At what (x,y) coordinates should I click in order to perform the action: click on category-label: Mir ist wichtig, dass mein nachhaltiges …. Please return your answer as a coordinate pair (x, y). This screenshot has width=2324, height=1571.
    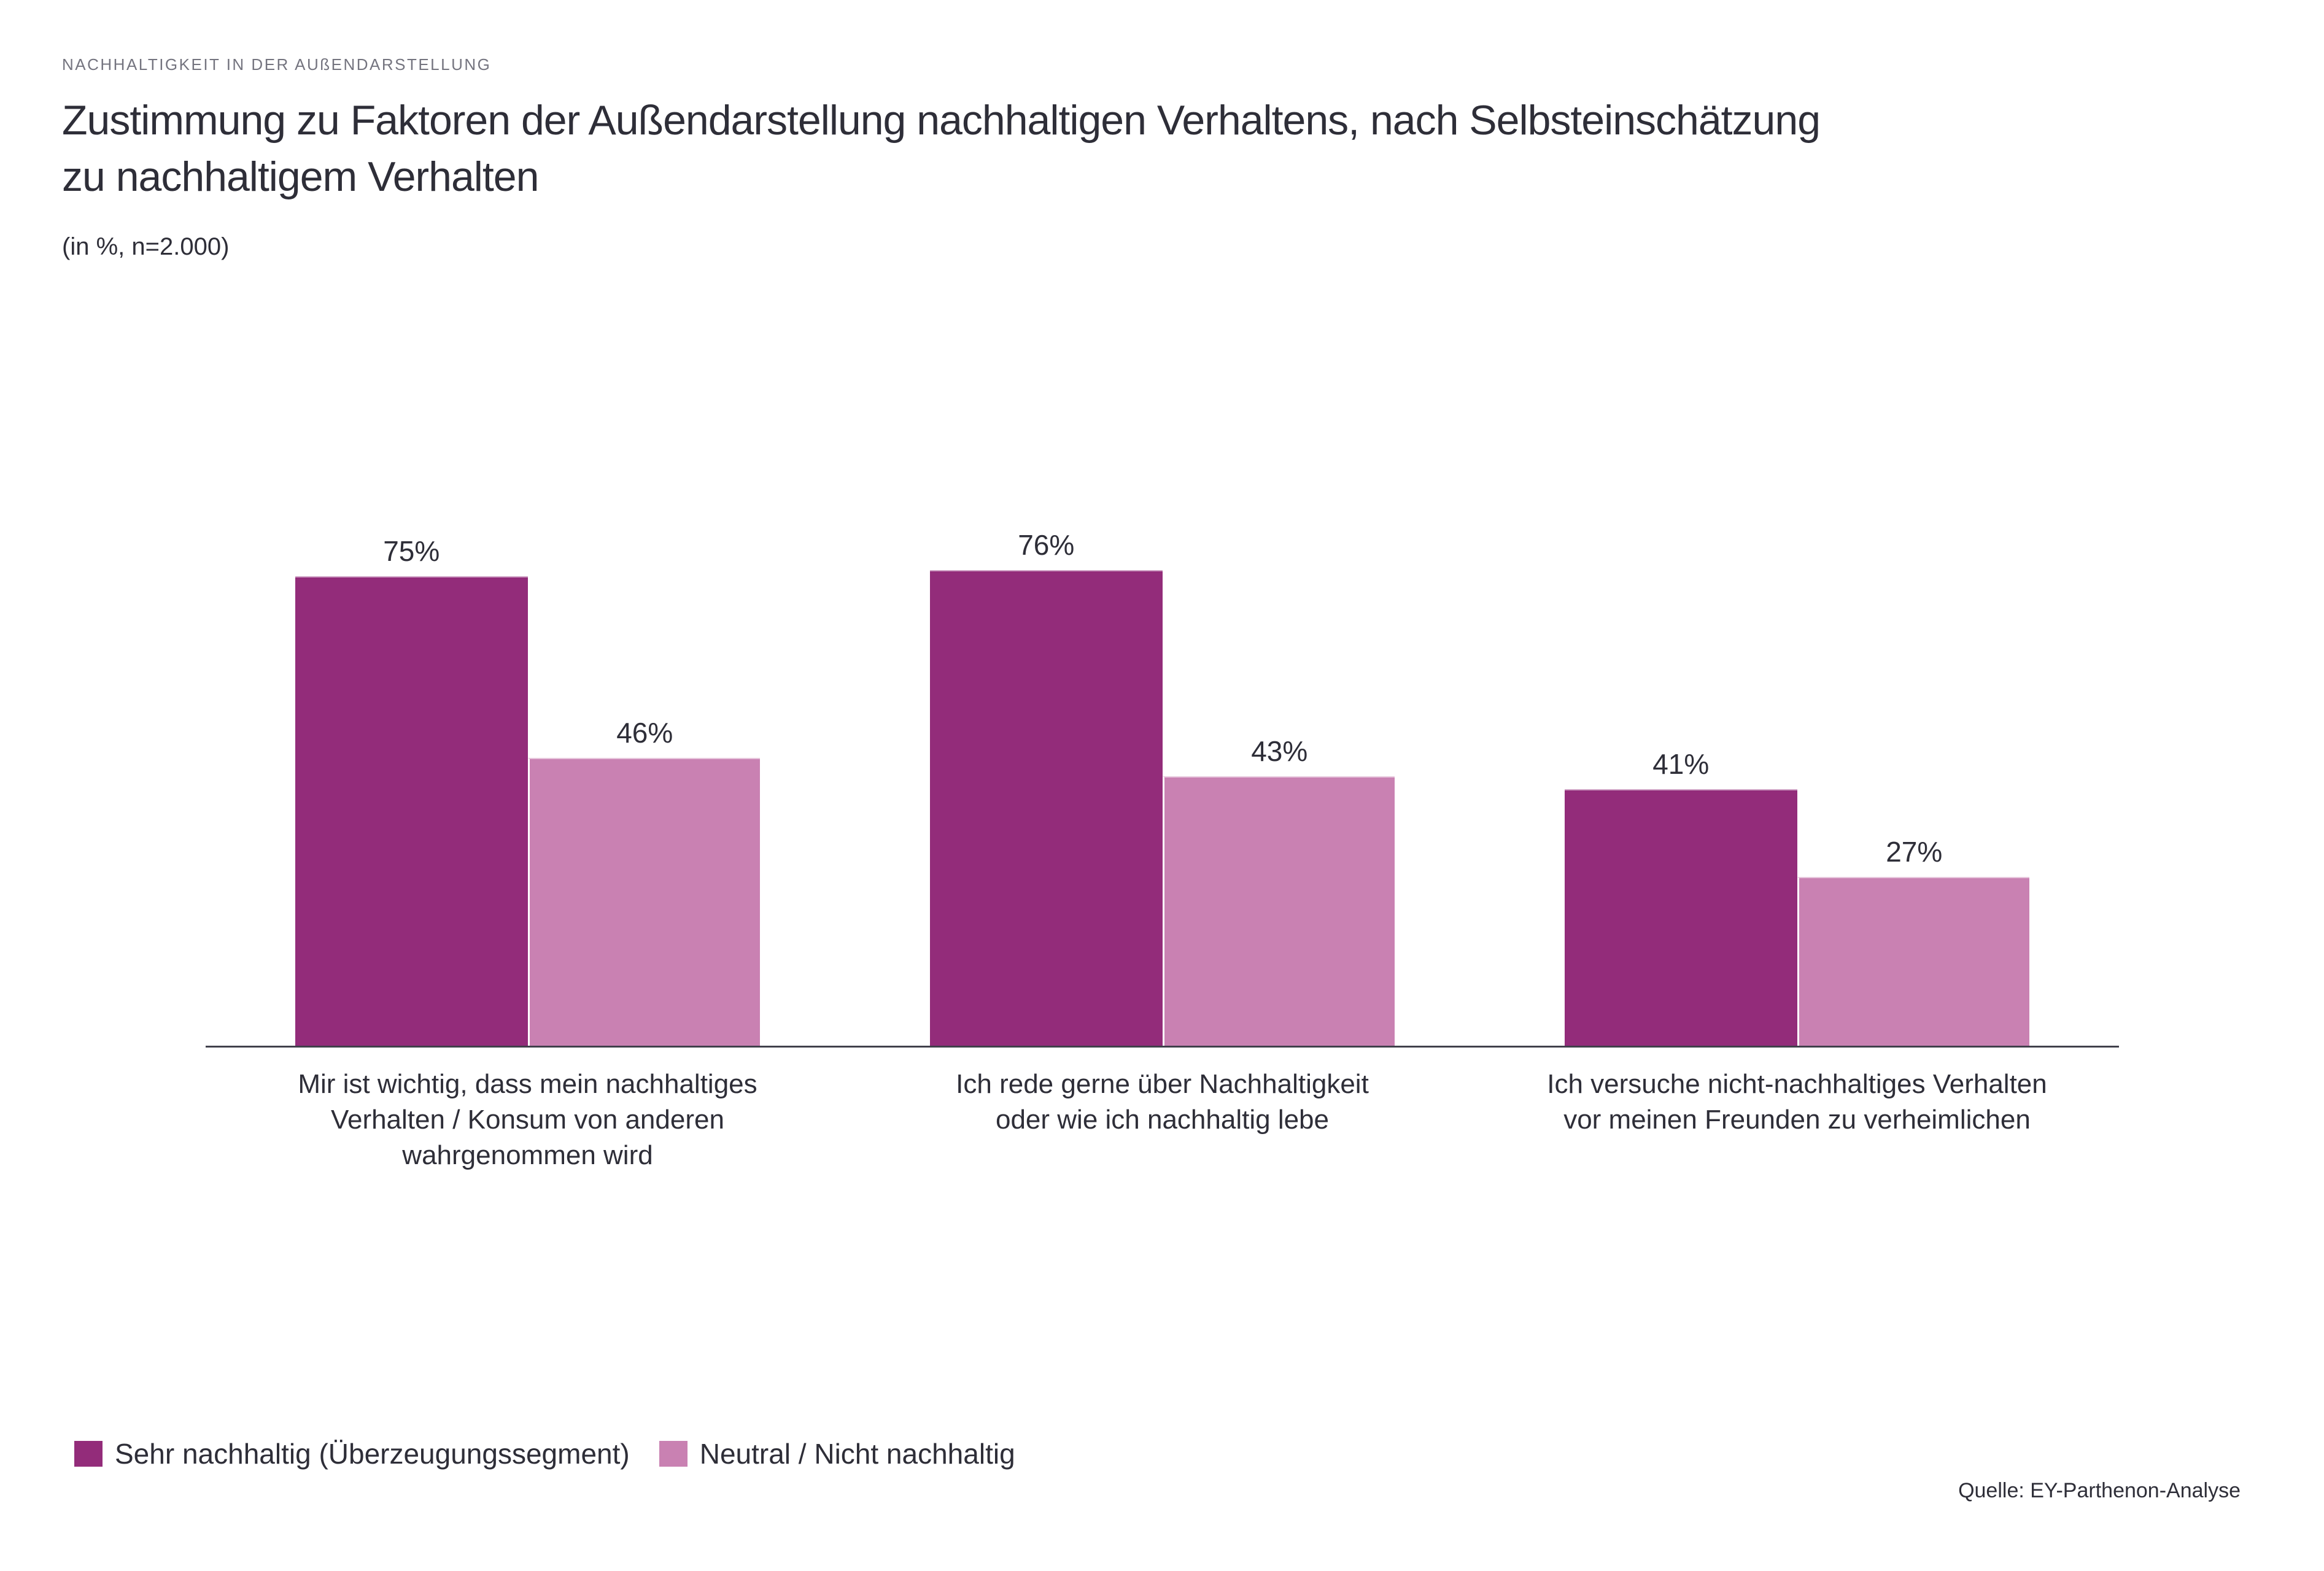
    Looking at the image, I should click on (527, 1122).